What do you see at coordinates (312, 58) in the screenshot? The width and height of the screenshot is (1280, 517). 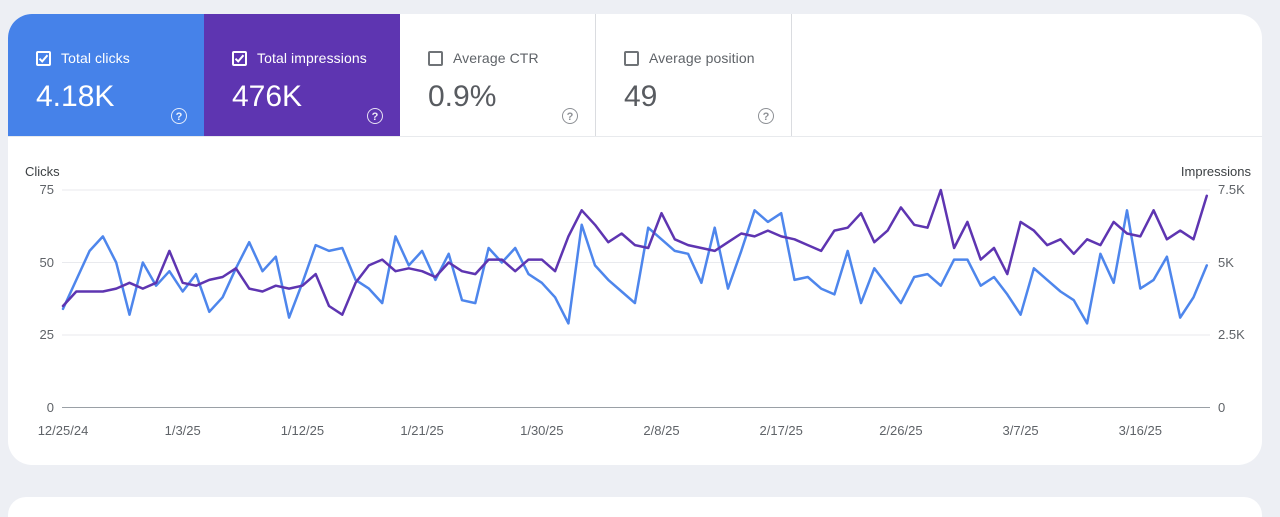 I see `metric-card-label: Total impressions` at bounding box center [312, 58].